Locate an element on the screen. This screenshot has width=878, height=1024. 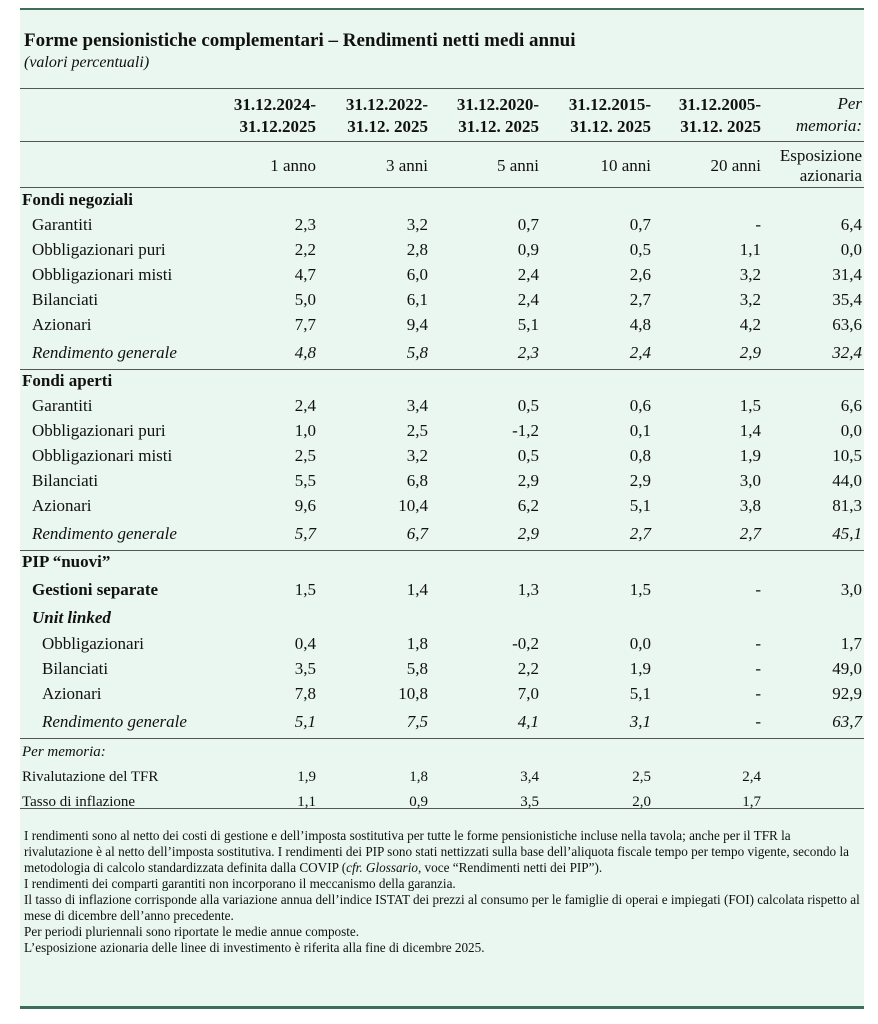
memo-value-cell: 1,1 is located at coordinates (306, 802).